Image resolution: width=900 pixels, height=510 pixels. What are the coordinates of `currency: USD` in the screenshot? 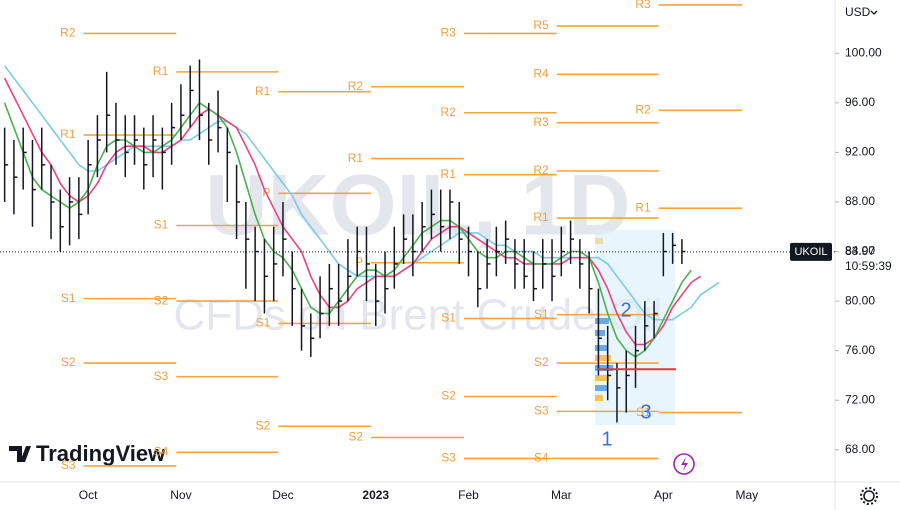 It's located at (858, 12).